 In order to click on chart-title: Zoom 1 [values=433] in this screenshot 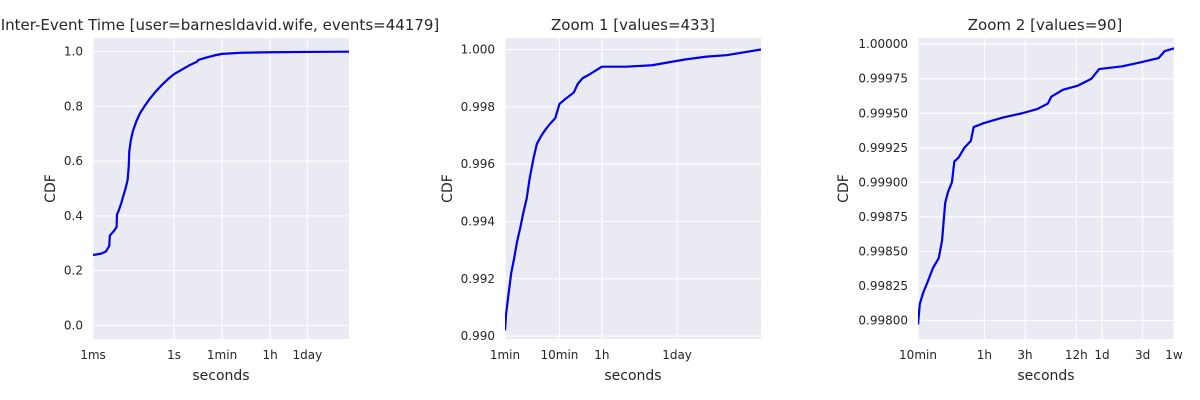, I will do `click(633, 25)`.